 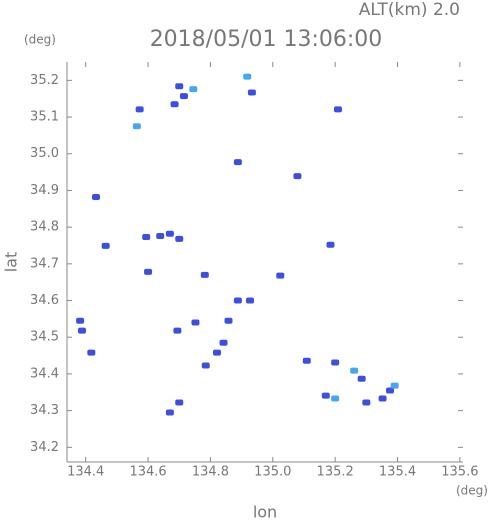 I want to click on y-tick-label: 34.6, so click(x=44, y=300).